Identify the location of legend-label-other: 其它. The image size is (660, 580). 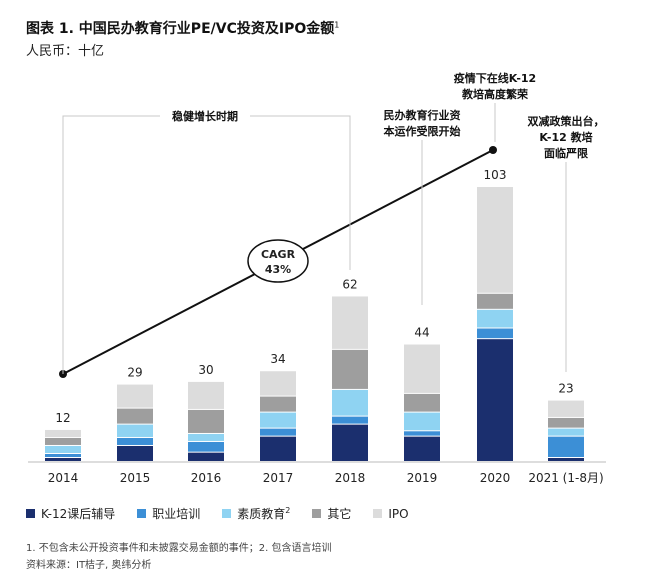
(339, 514).